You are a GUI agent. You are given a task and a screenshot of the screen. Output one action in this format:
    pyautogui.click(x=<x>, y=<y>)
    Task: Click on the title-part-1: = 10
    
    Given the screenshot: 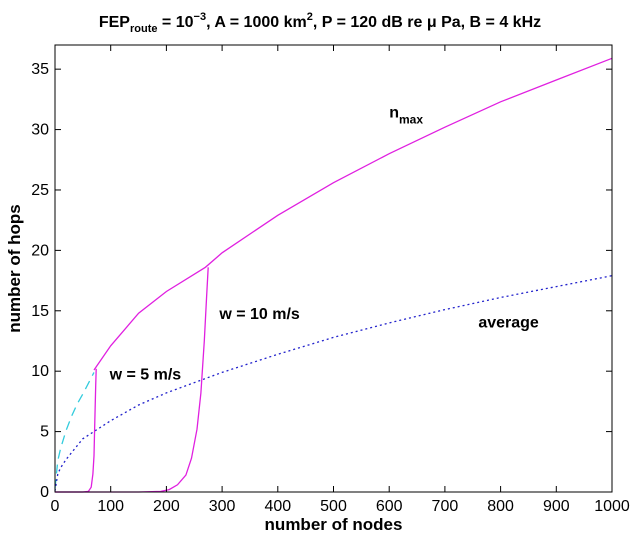 What is the action you would take?
    pyautogui.click(x=175, y=22)
    